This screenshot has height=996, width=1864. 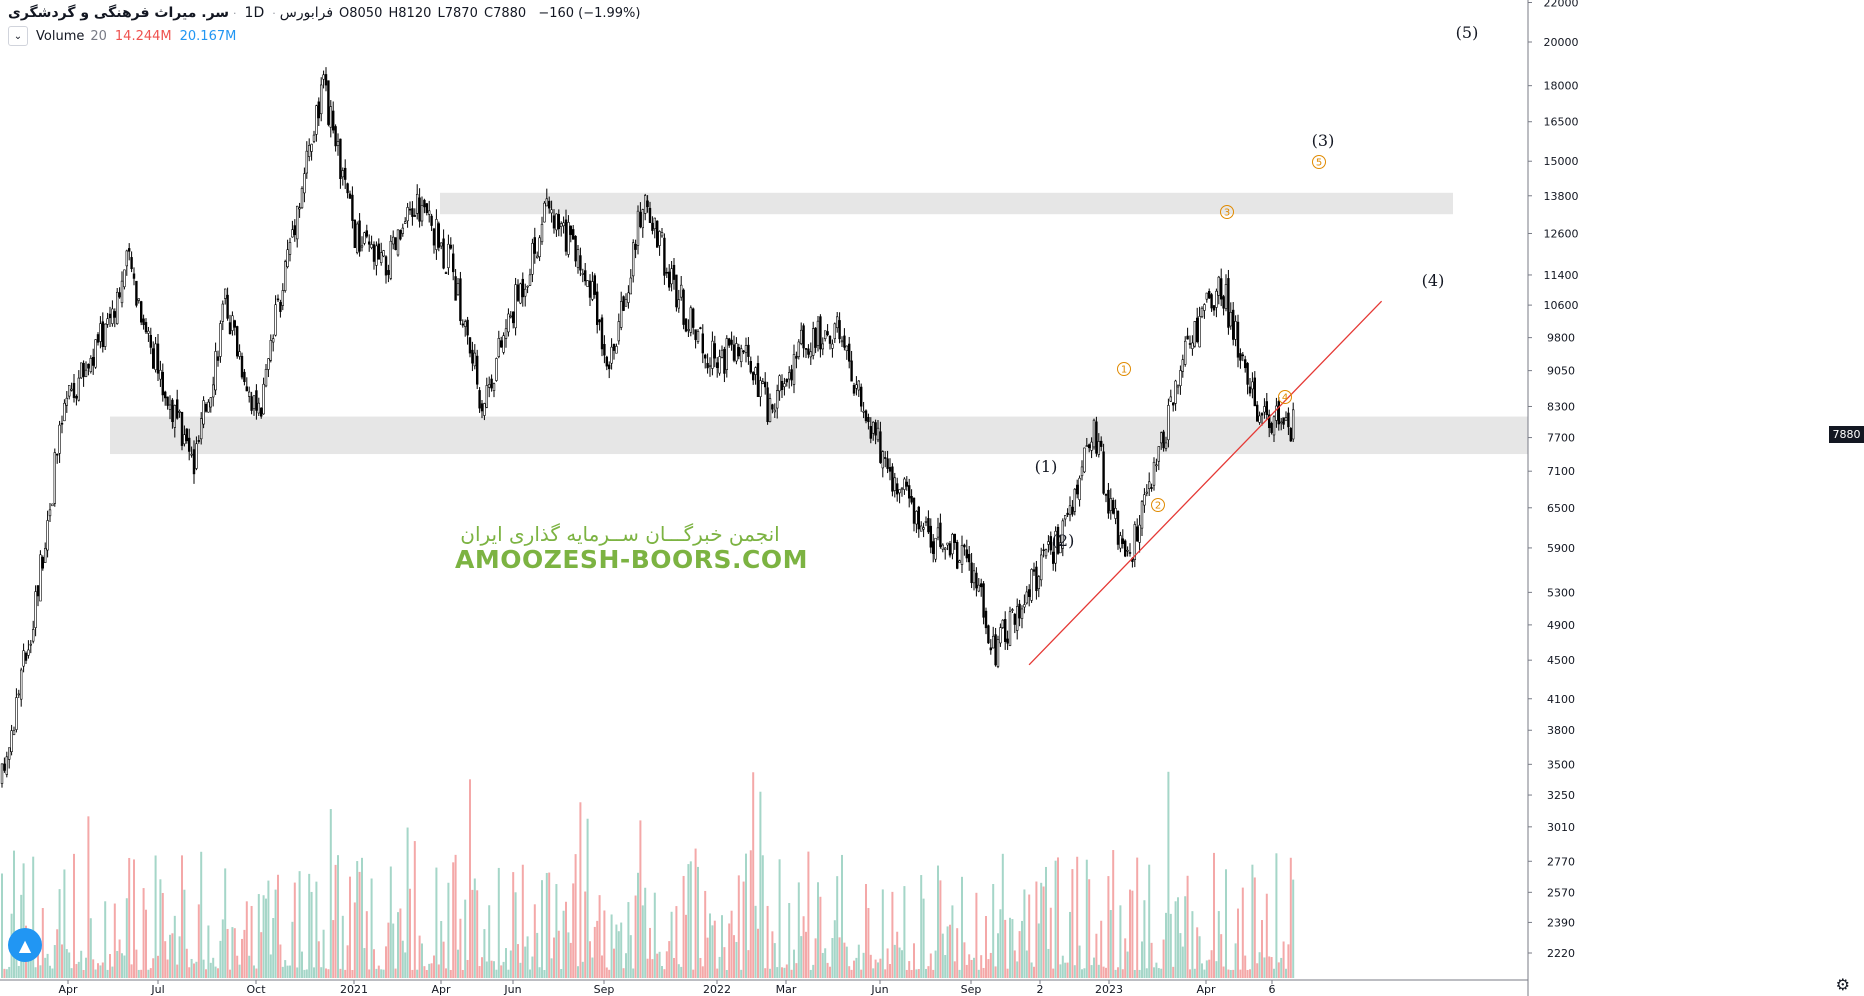 I want to click on chevron-down-icon: ⌄, so click(x=18, y=36).